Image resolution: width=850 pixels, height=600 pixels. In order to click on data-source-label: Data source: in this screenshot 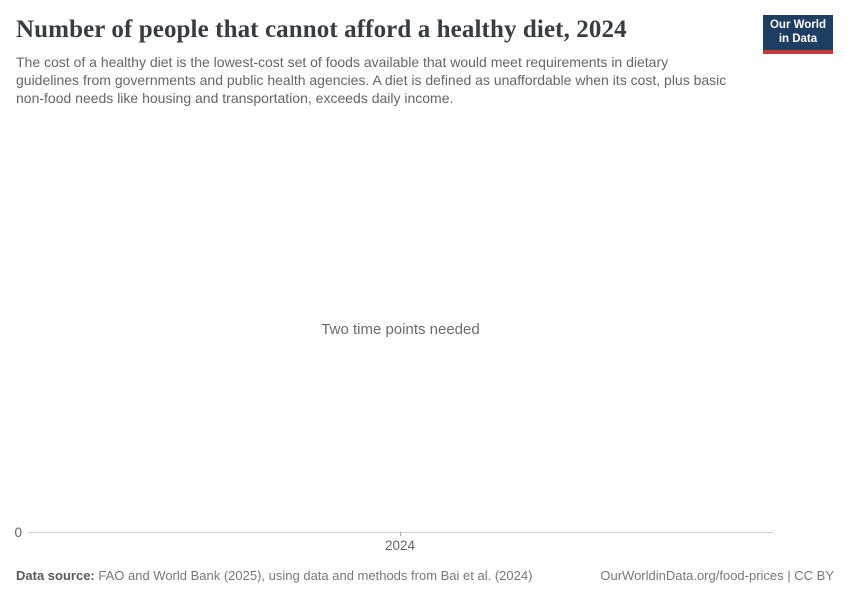, I will do `click(55, 575)`.